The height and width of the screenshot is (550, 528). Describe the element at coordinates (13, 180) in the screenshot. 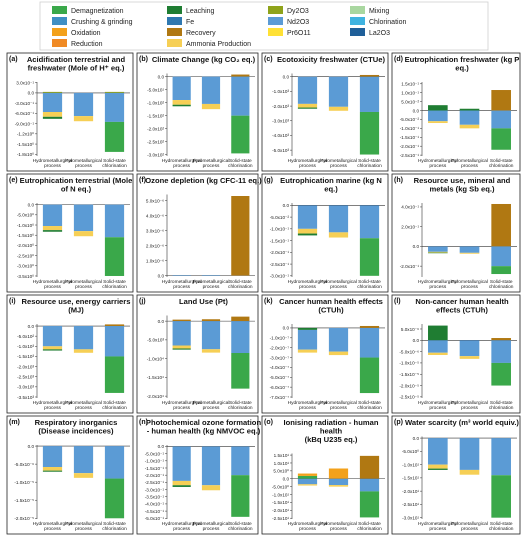

I see `panel-letter: (e)` at that location.